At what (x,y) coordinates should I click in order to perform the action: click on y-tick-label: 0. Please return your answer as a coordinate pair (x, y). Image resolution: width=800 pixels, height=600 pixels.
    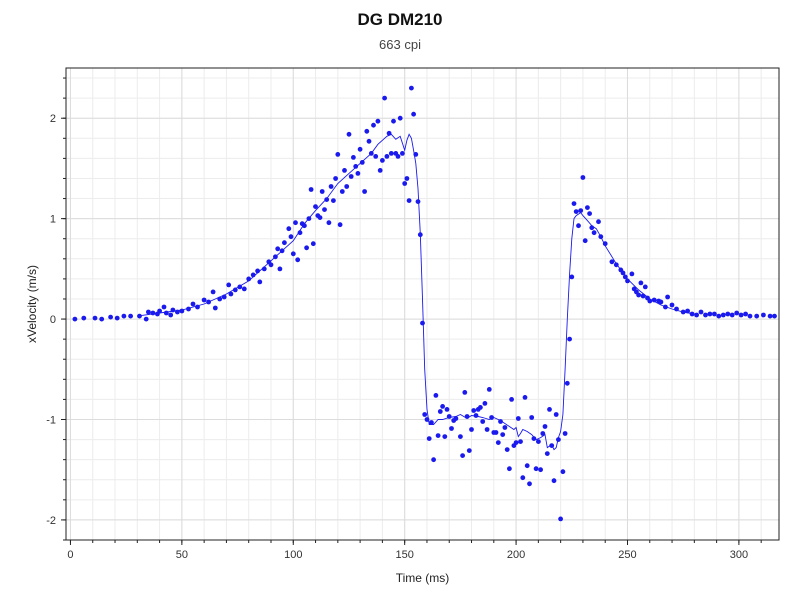
    Looking at the image, I should click on (53, 320).